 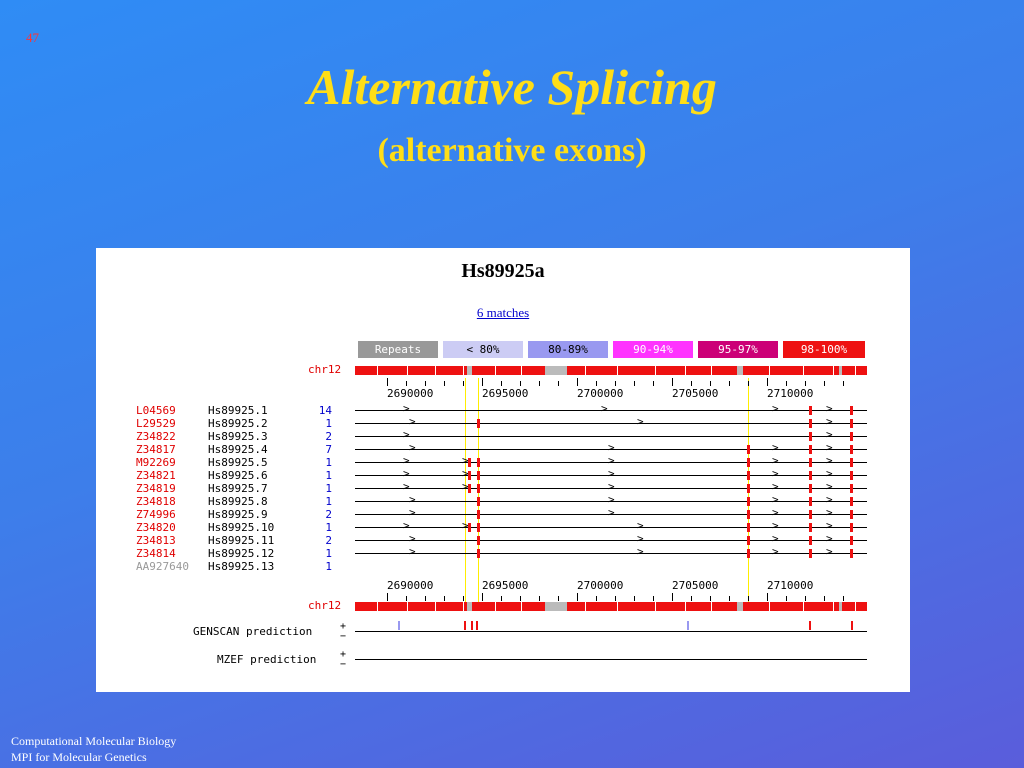 I want to click on alignment-row: Z34819 Hs89925.7 1 > > > > >, so click(x=503, y=487).